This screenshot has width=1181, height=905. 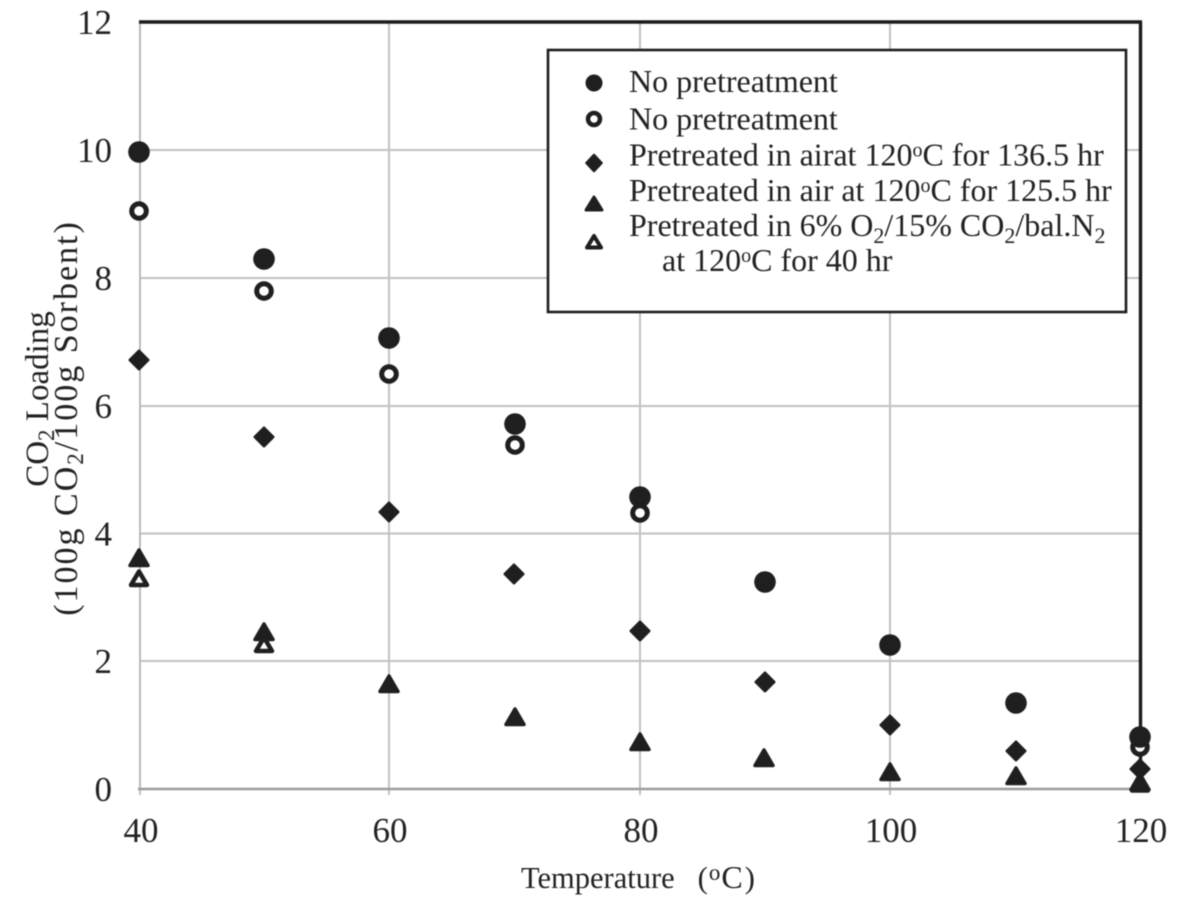 I want to click on svg-text: 120, so click(x=1141, y=830).